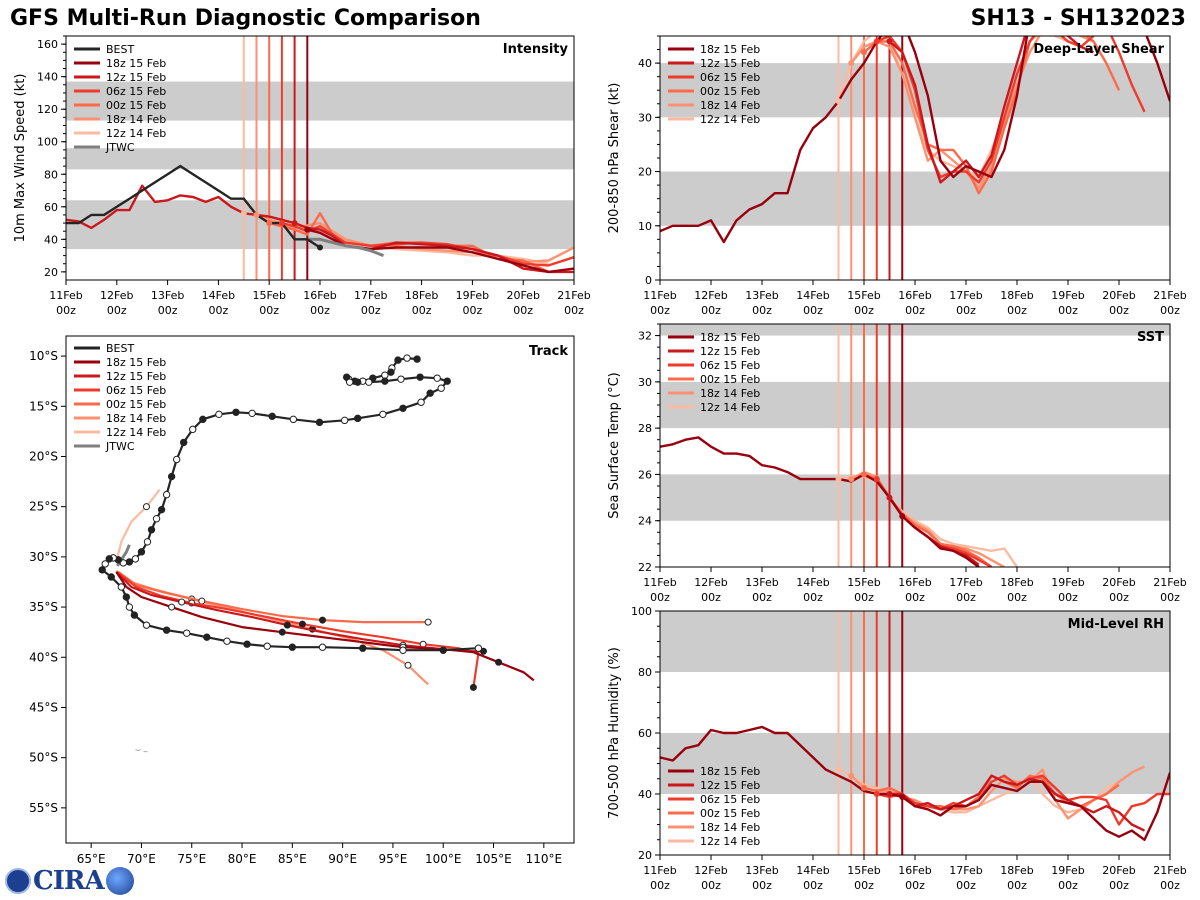  Describe the element at coordinates (43, 707) in the screenshot. I see `lat-tick-label: 45°S` at that location.